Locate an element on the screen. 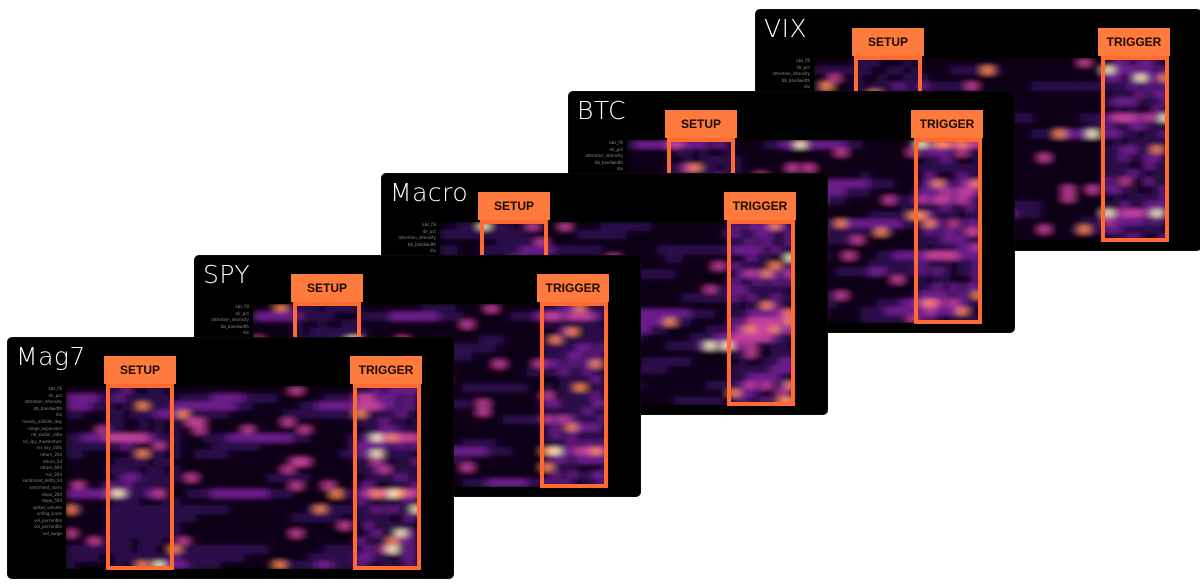 The width and height of the screenshot is (1200, 587). feature-label: rsvi_20d is located at coordinates (53, 474).